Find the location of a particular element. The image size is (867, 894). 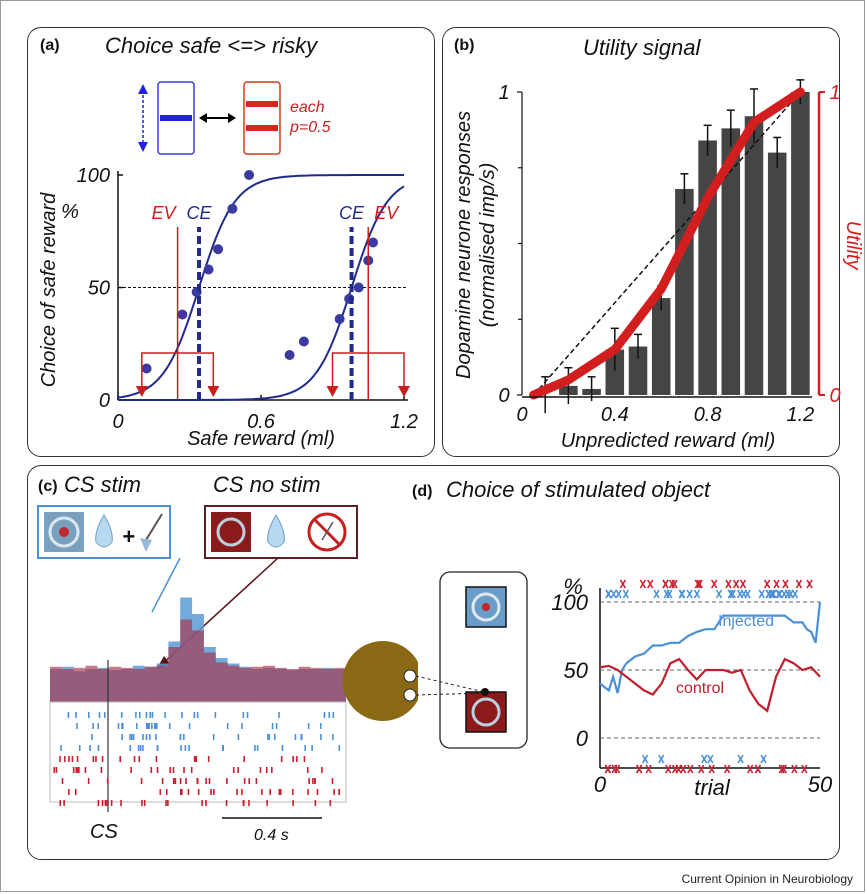

panel-c-label: (c) is located at coordinates (48, 486).